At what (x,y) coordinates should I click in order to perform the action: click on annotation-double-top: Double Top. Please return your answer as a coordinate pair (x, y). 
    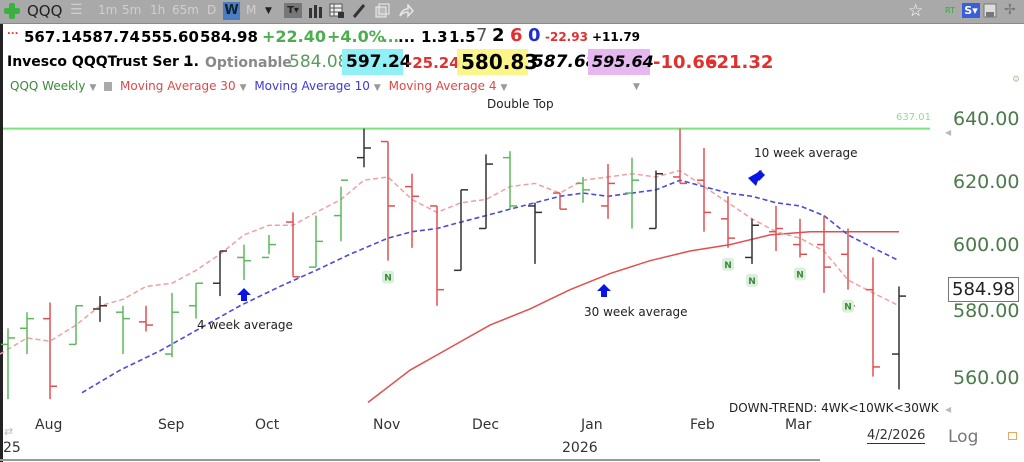
    Looking at the image, I should click on (520, 104).